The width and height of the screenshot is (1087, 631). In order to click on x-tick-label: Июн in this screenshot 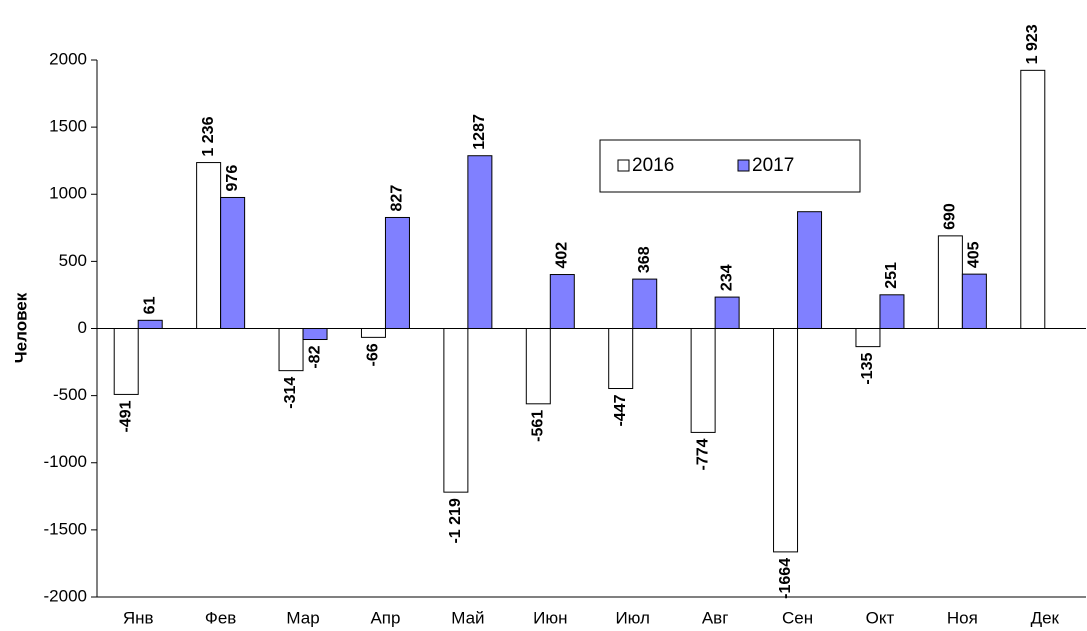, I will do `click(550, 617)`.